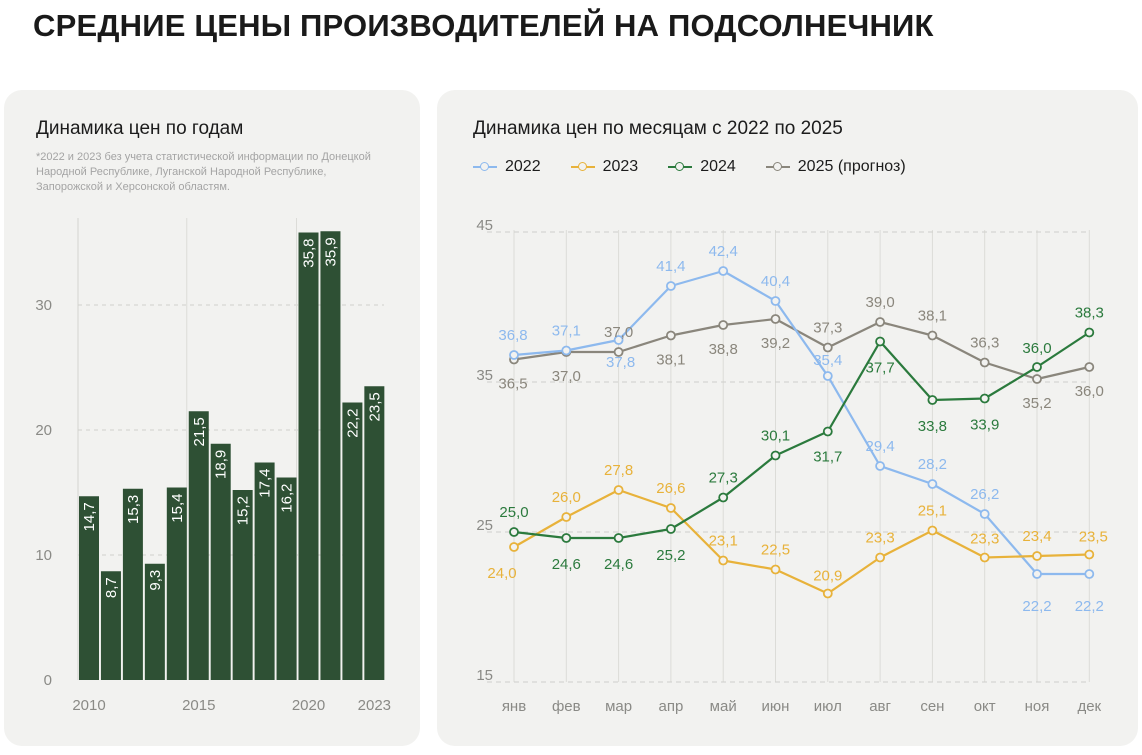 The width and height of the screenshot is (1142, 755). I want to click on data-label: 42,4, so click(723, 251).